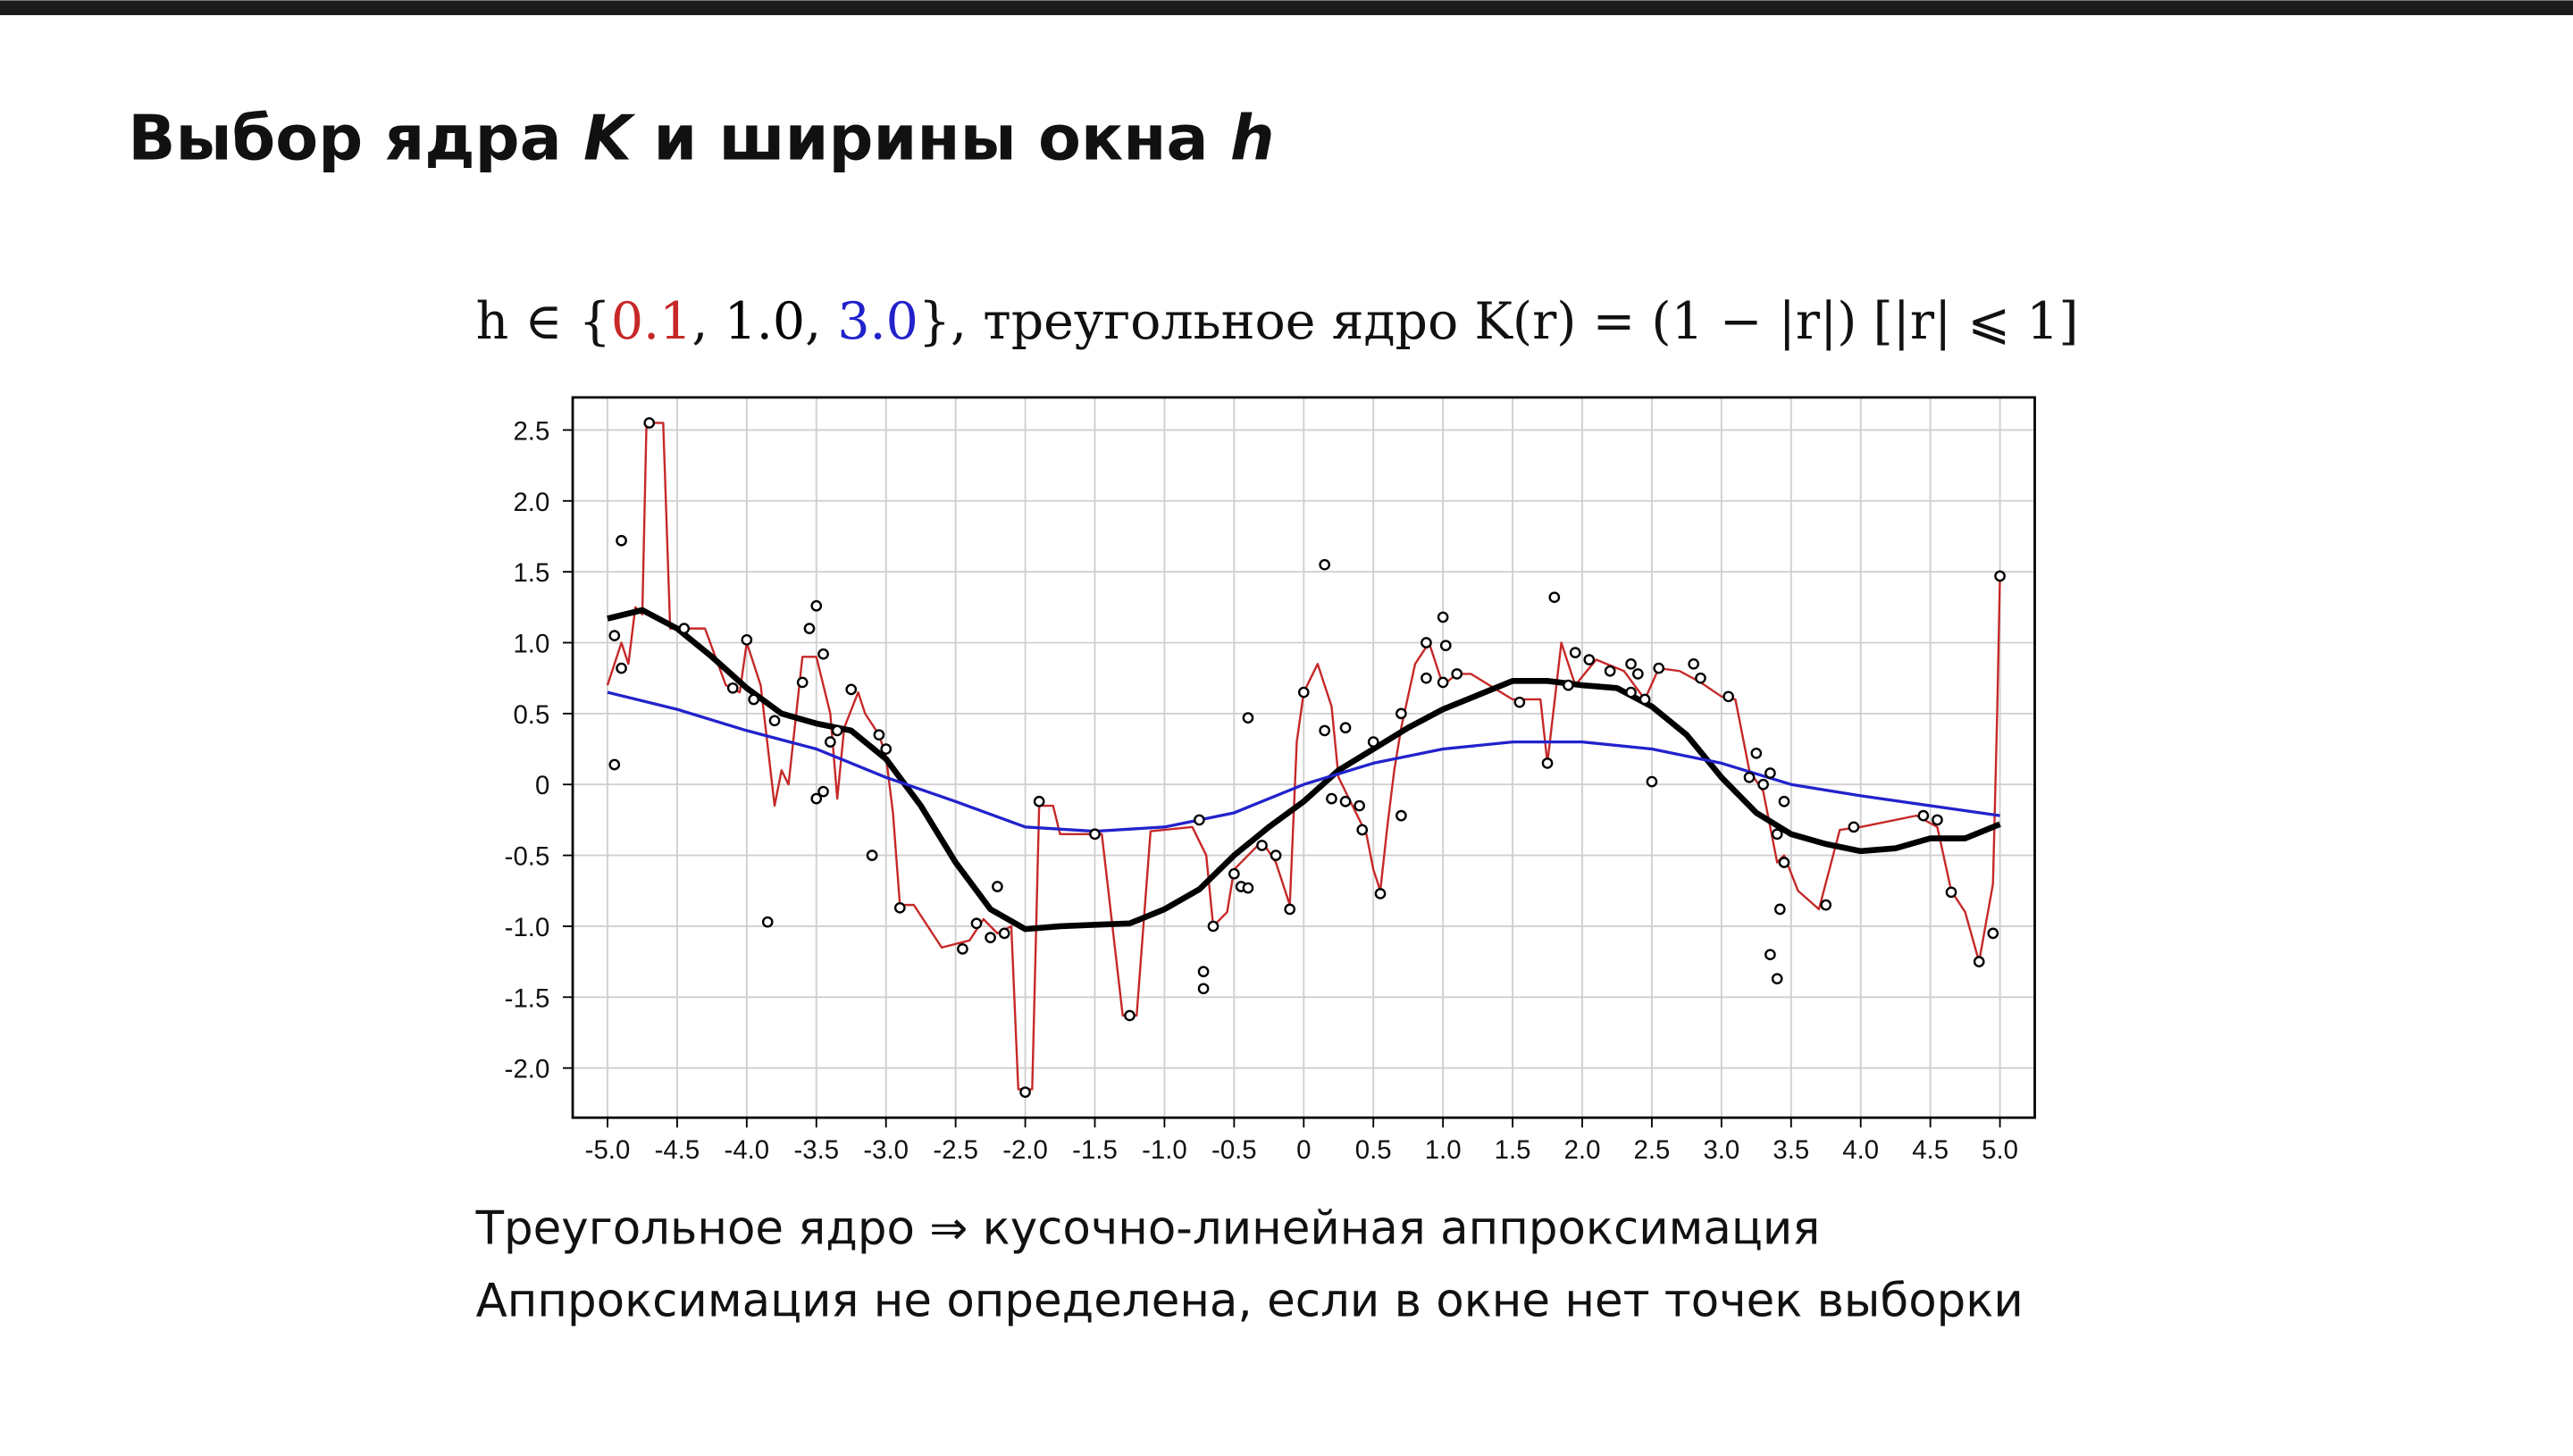 The width and height of the screenshot is (2573, 1456). Describe the element at coordinates (1252, 139) in the screenshot. I see `title-part: h` at that location.